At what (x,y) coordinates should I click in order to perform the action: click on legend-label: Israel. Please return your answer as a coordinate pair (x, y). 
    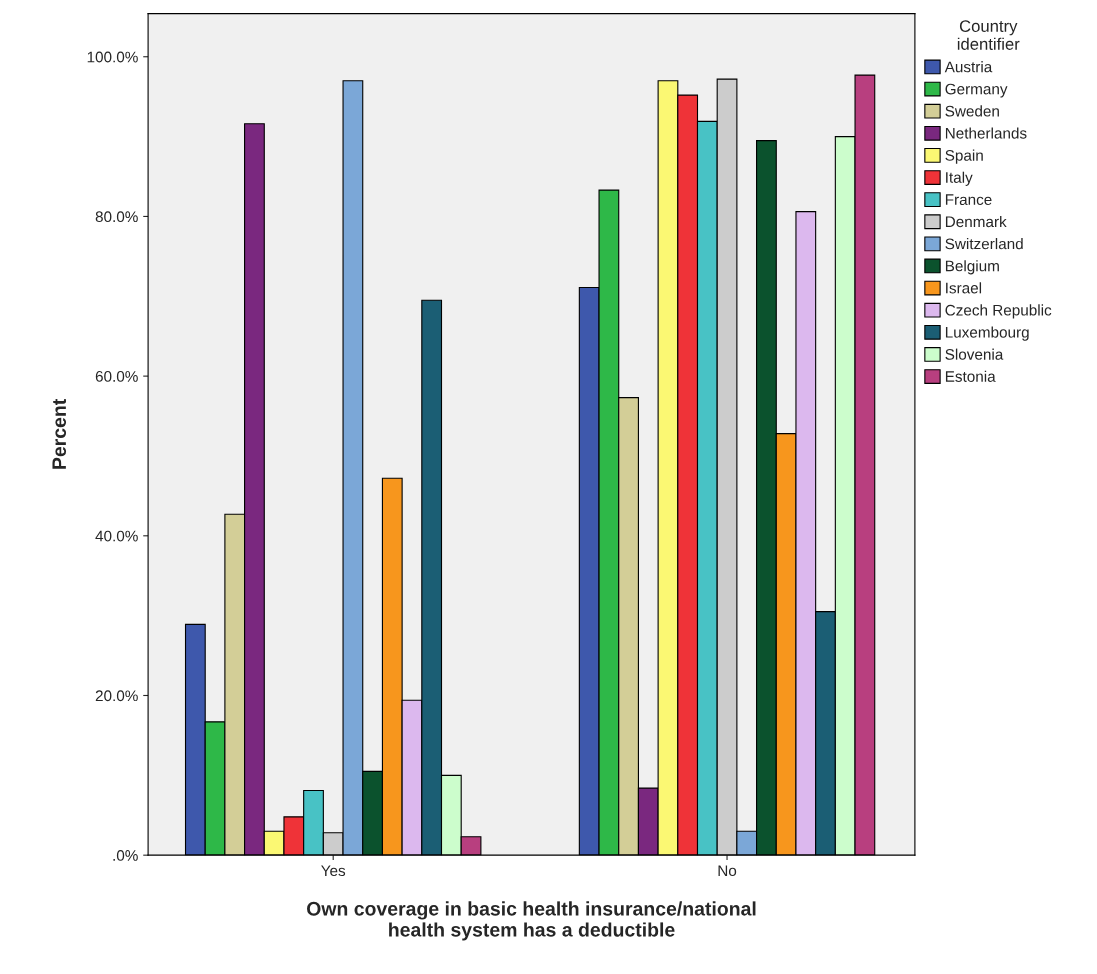
    Looking at the image, I should click on (964, 288).